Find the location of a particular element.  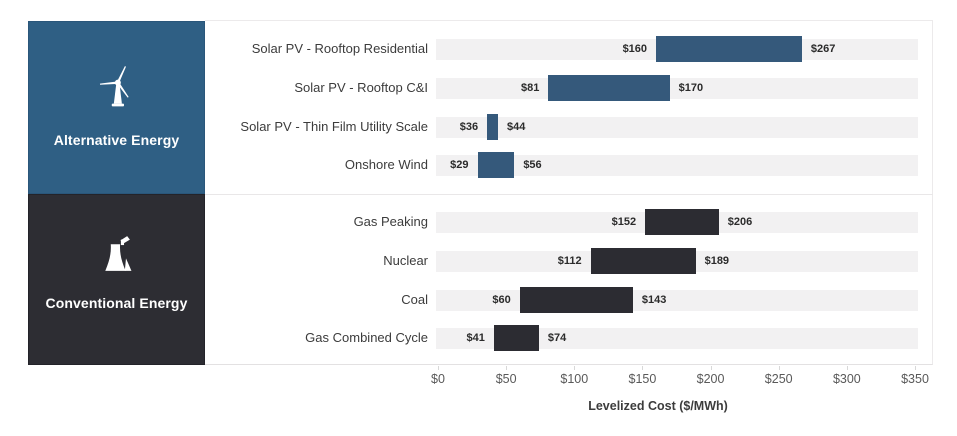

category-label: Solar PV - Rooftop C&I is located at coordinates (361, 87).